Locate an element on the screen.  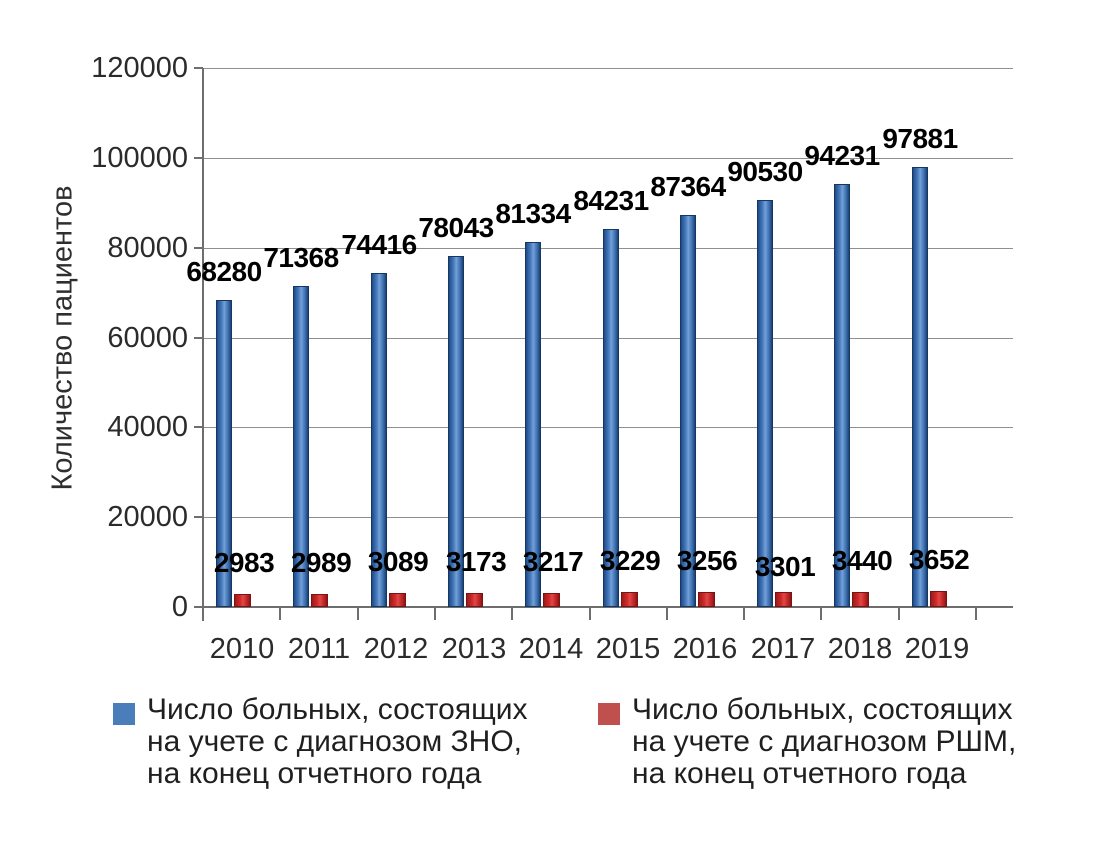
value-label: 78043 is located at coordinates (456, 227).